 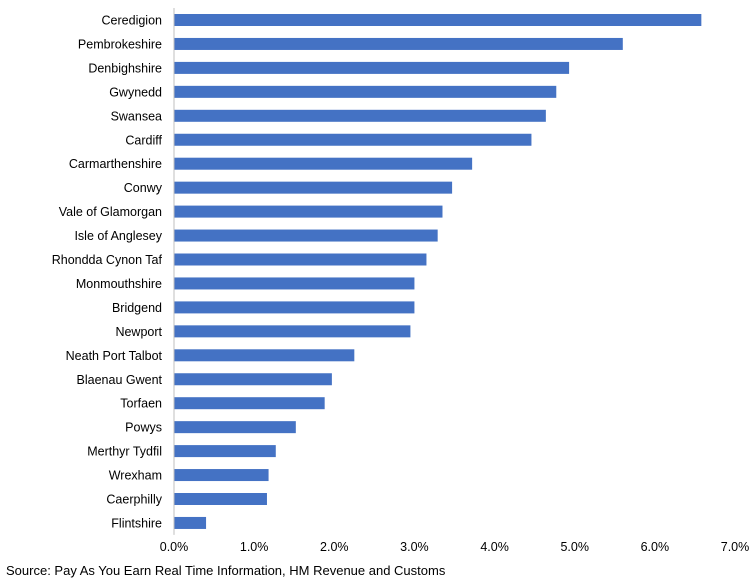 I want to click on category-label-carmarthenshire: Carmarthenshire, so click(x=115, y=164).